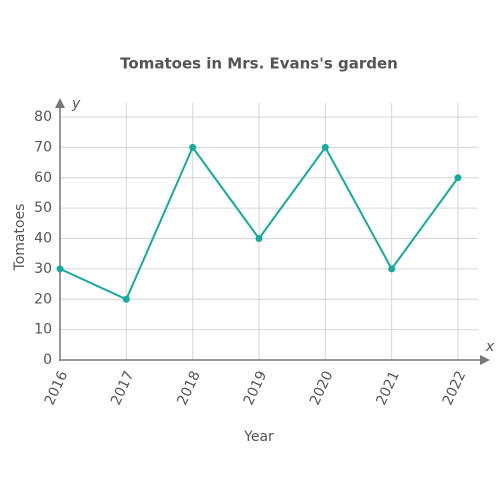 The height and width of the screenshot is (500, 500). What do you see at coordinates (455, 388) in the screenshot?
I see `x-tick-label: 2022` at bounding box center [455, 388].